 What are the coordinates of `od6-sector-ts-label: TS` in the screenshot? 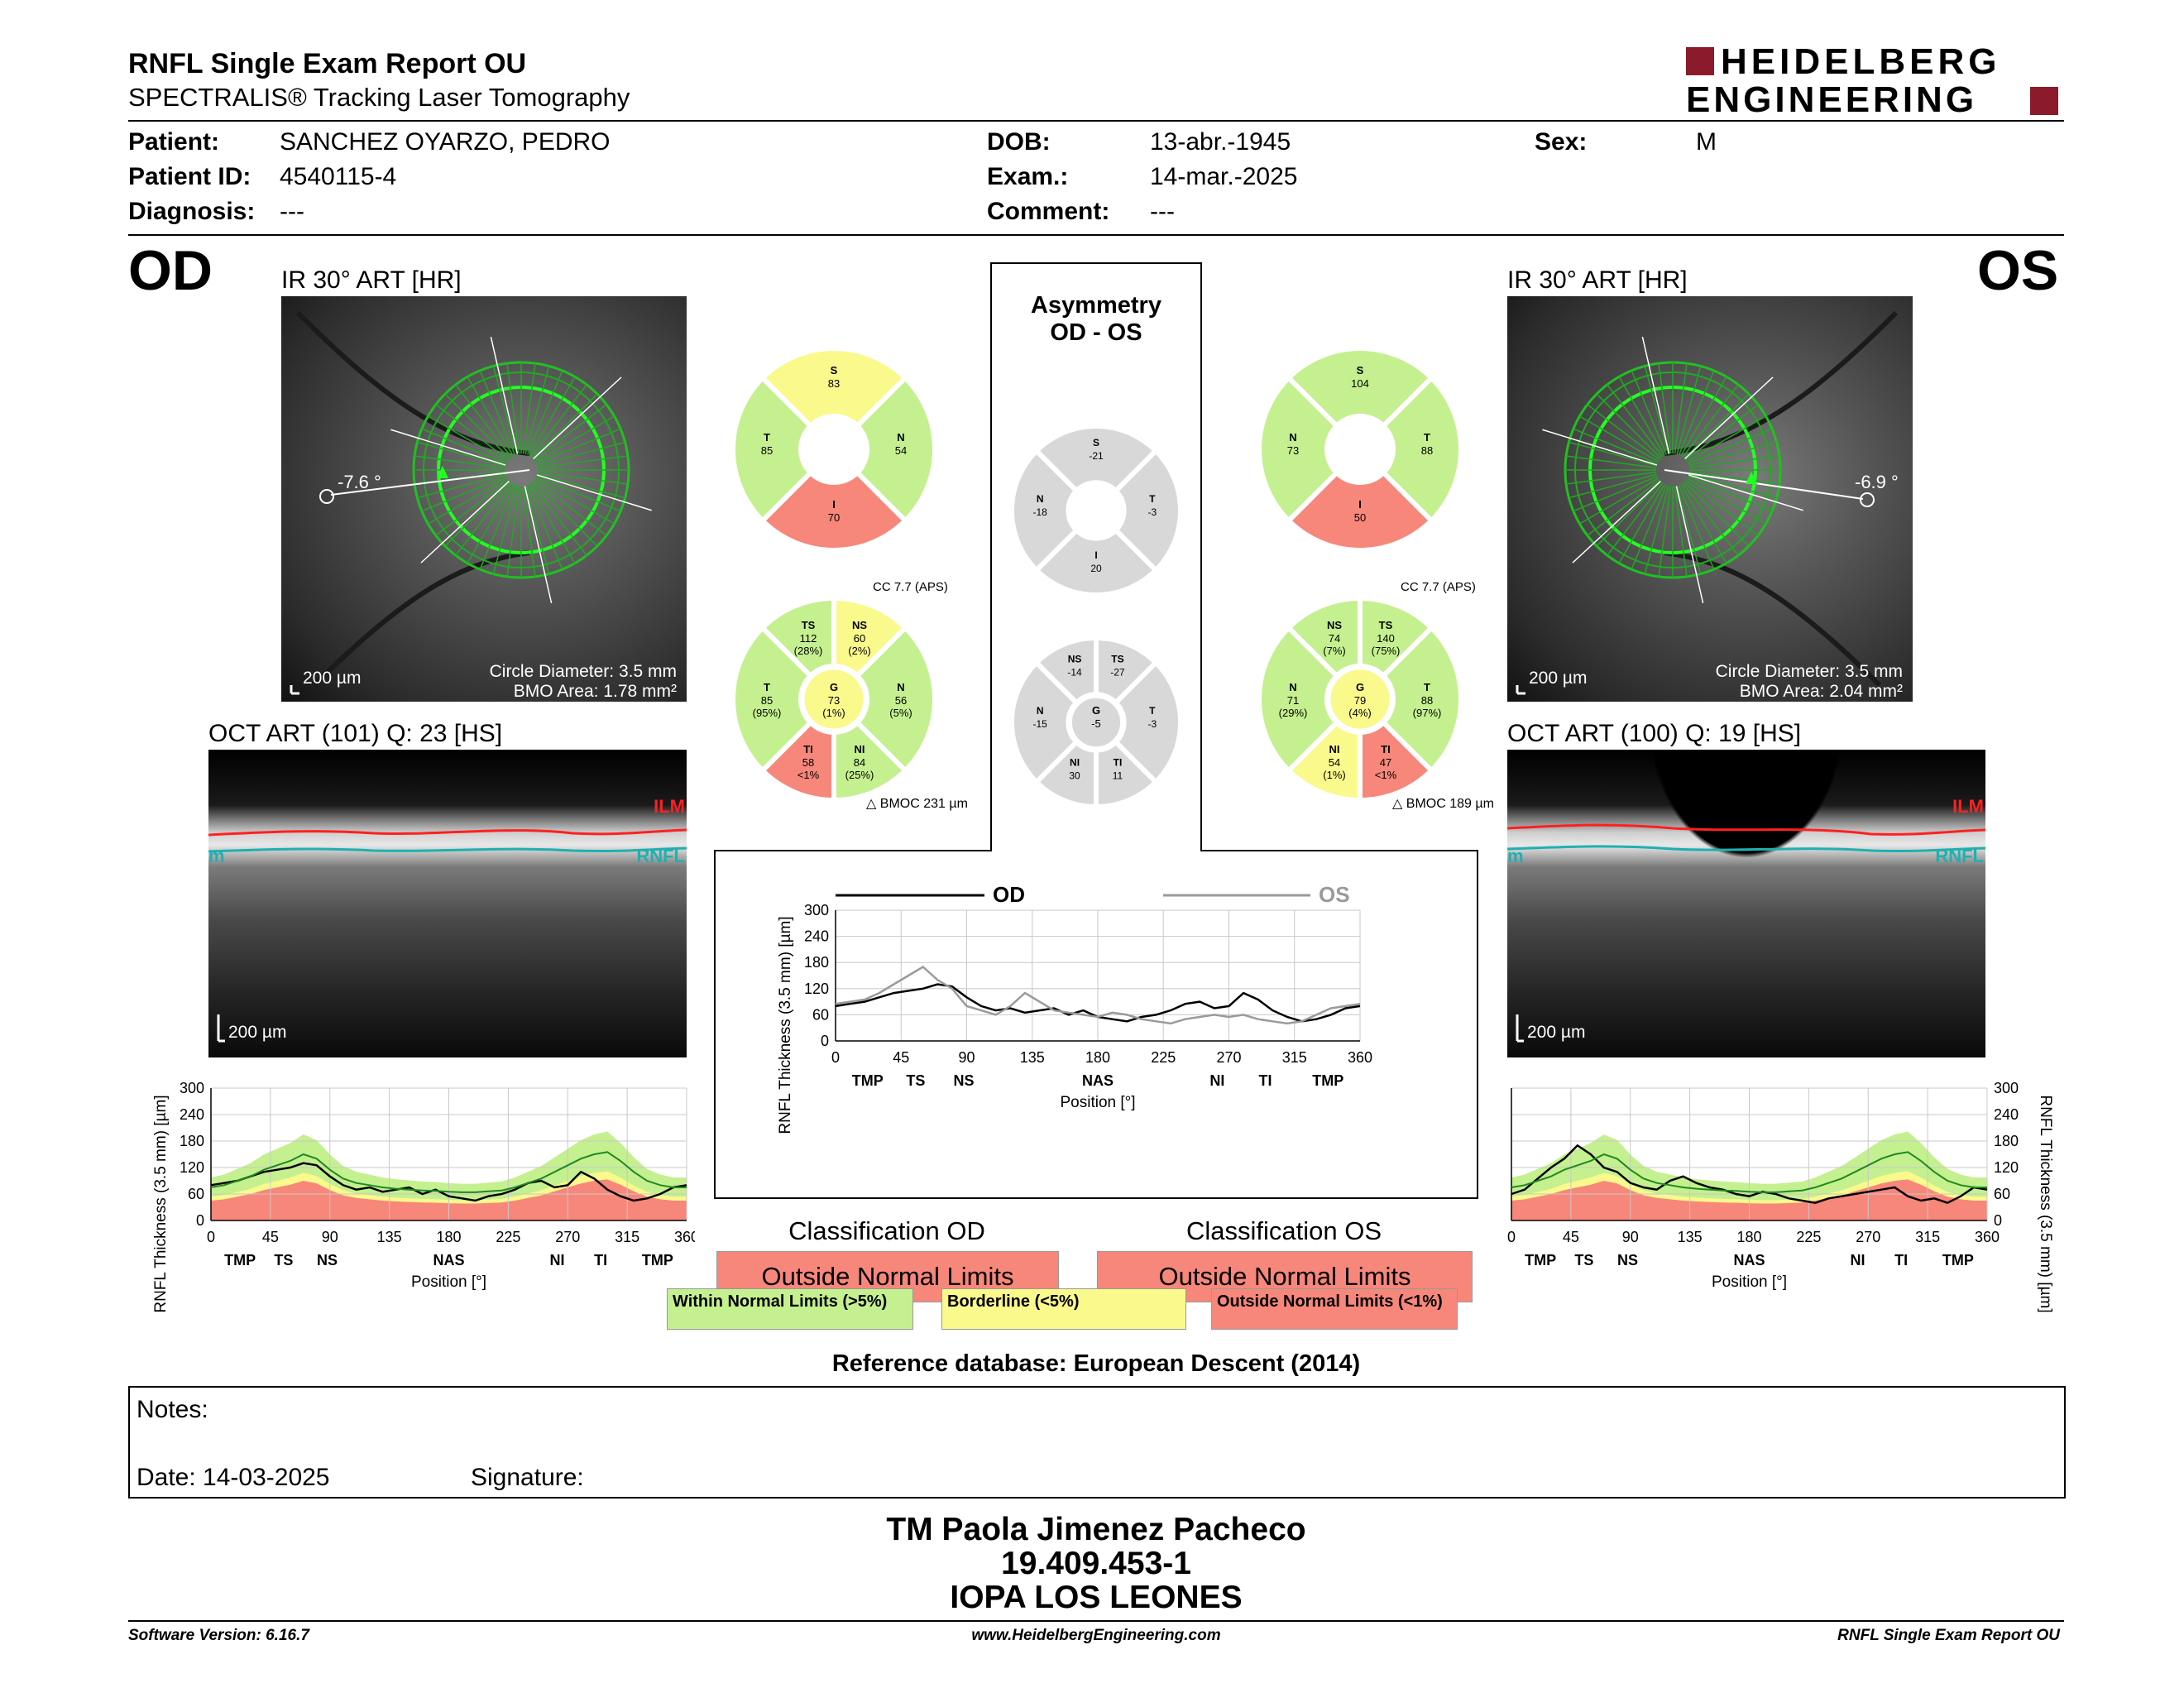 It's located at (809, 625).